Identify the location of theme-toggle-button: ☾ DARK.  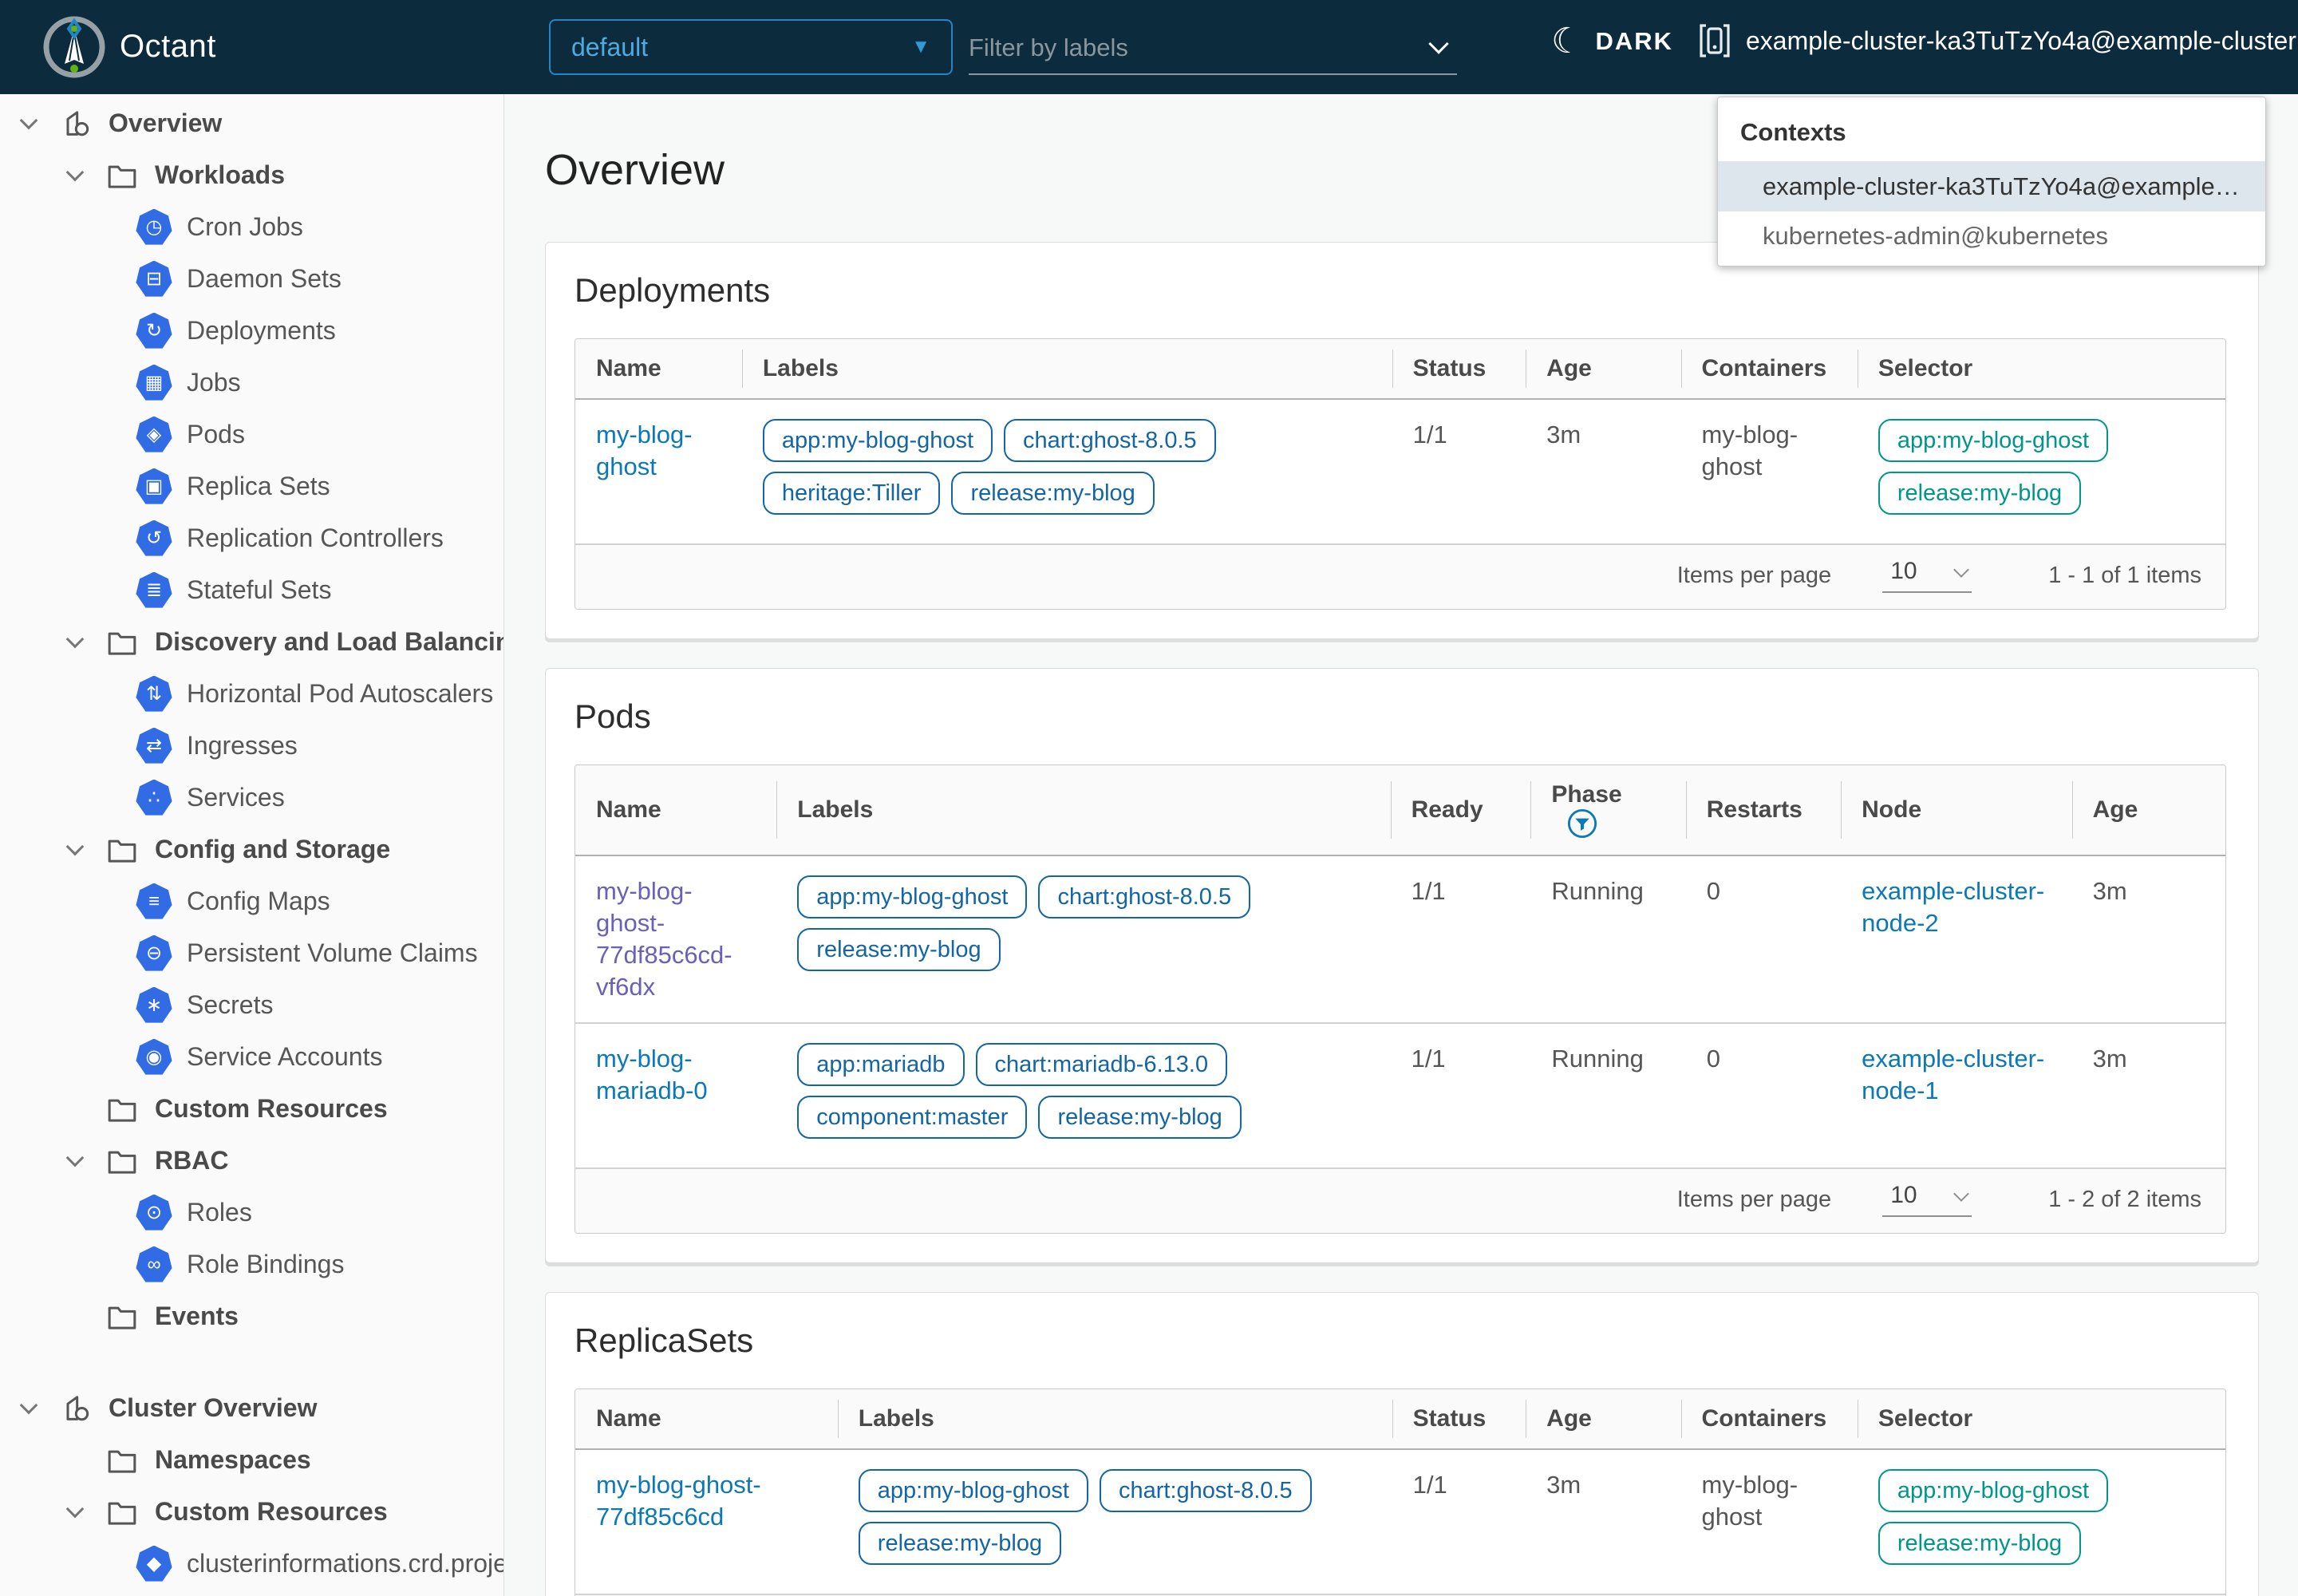
(1612, 41).